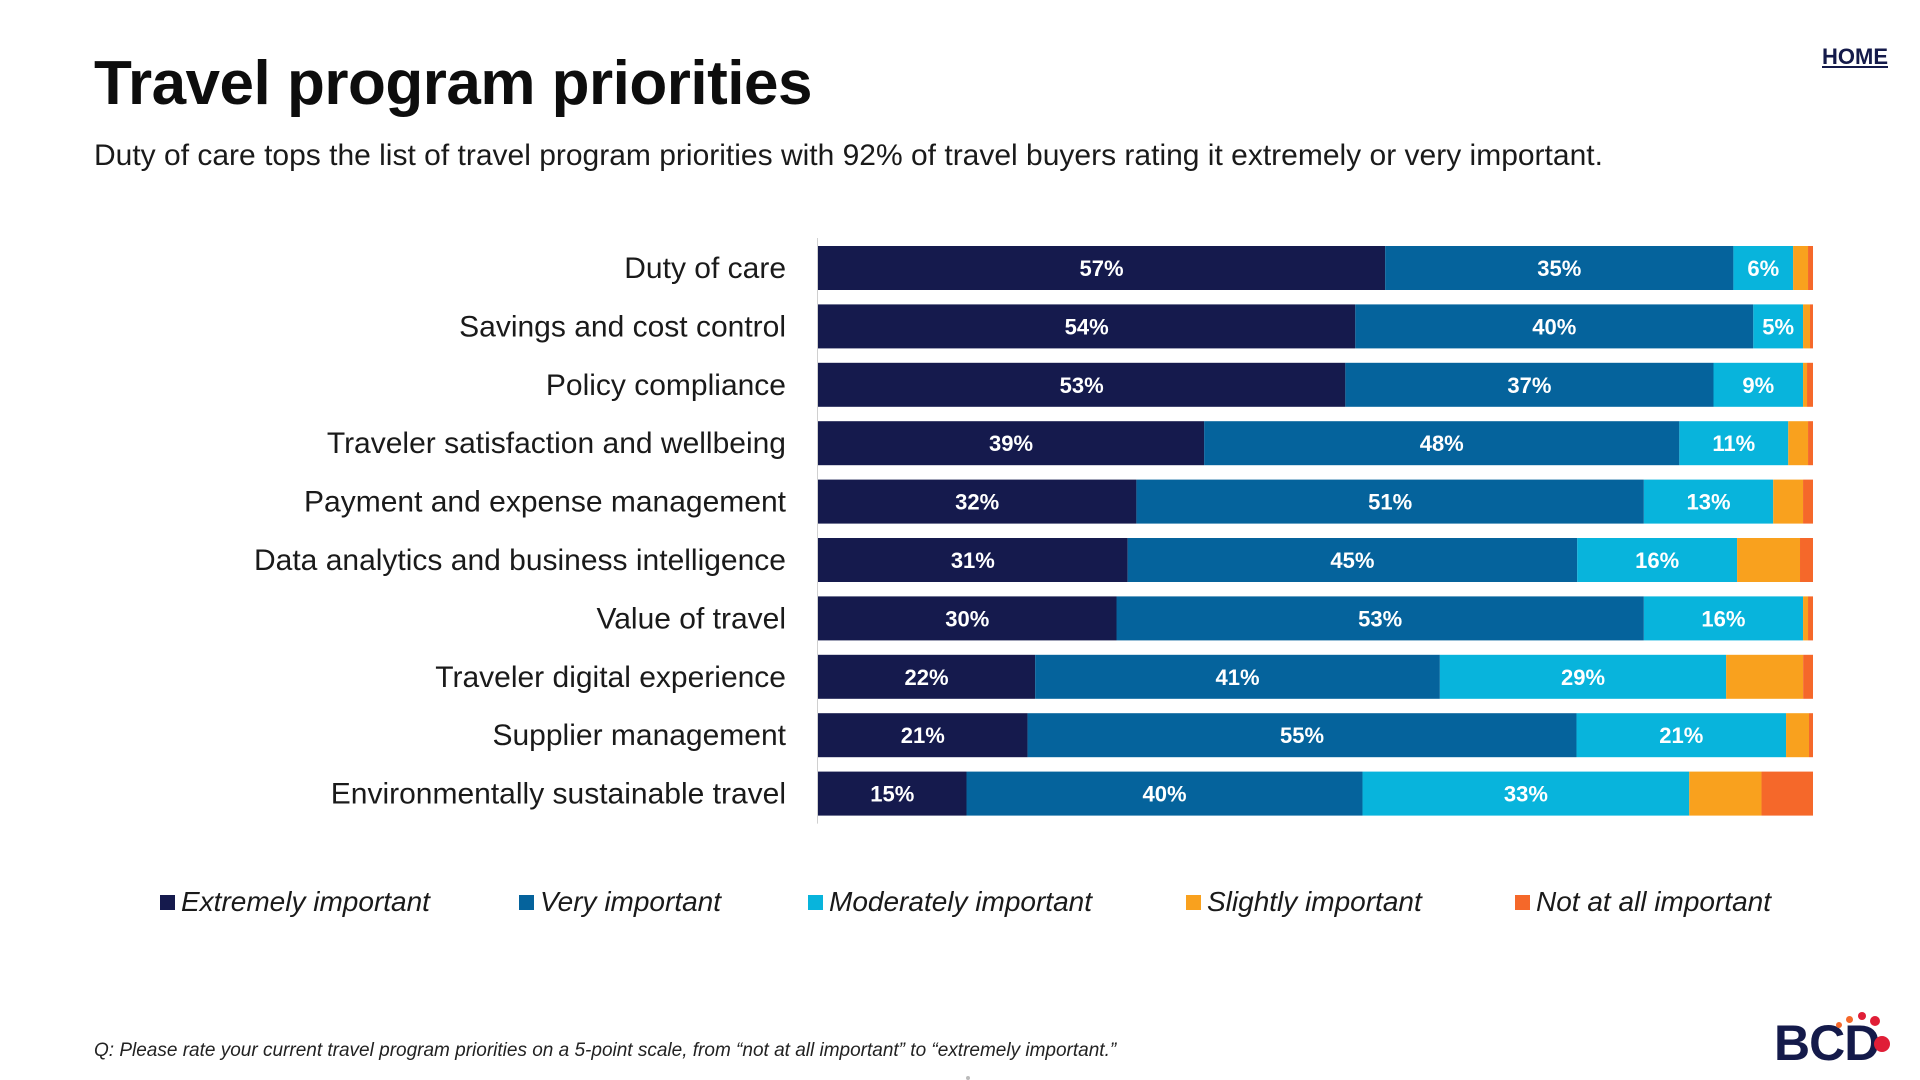 The height and width of the screenshot is (1080, 1920). I want to click on bcd-logo: BCD, so click(1834, 1042).